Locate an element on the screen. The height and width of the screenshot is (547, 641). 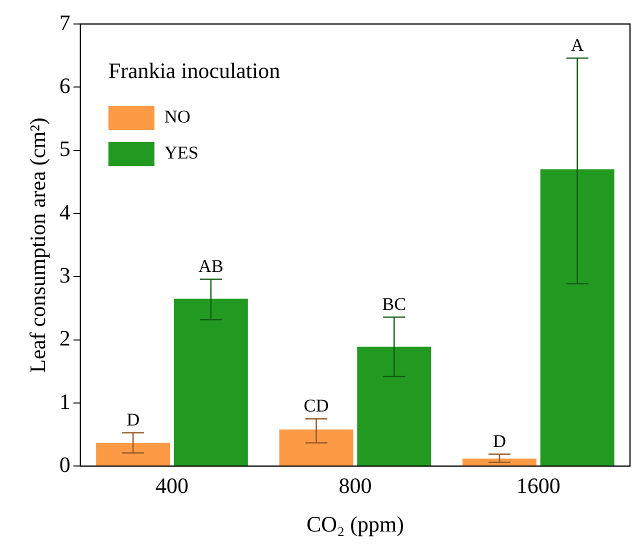
annotation: CD is located at coordinates (316, 406).